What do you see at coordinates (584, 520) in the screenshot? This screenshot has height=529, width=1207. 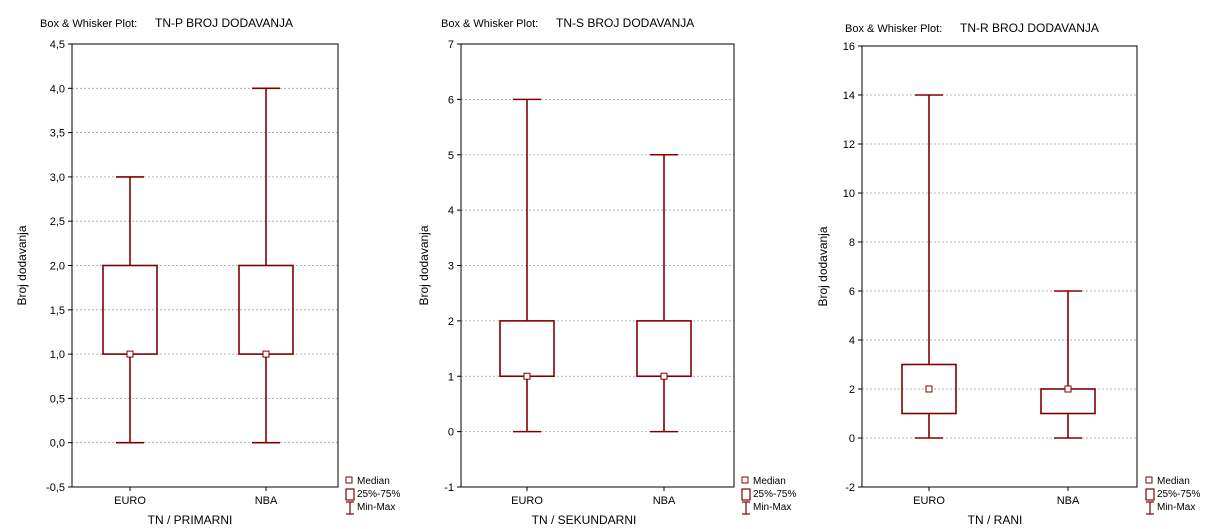 I see `x-axis-label: TN / SEKUNDARNI` at bounding box center [584, 520].